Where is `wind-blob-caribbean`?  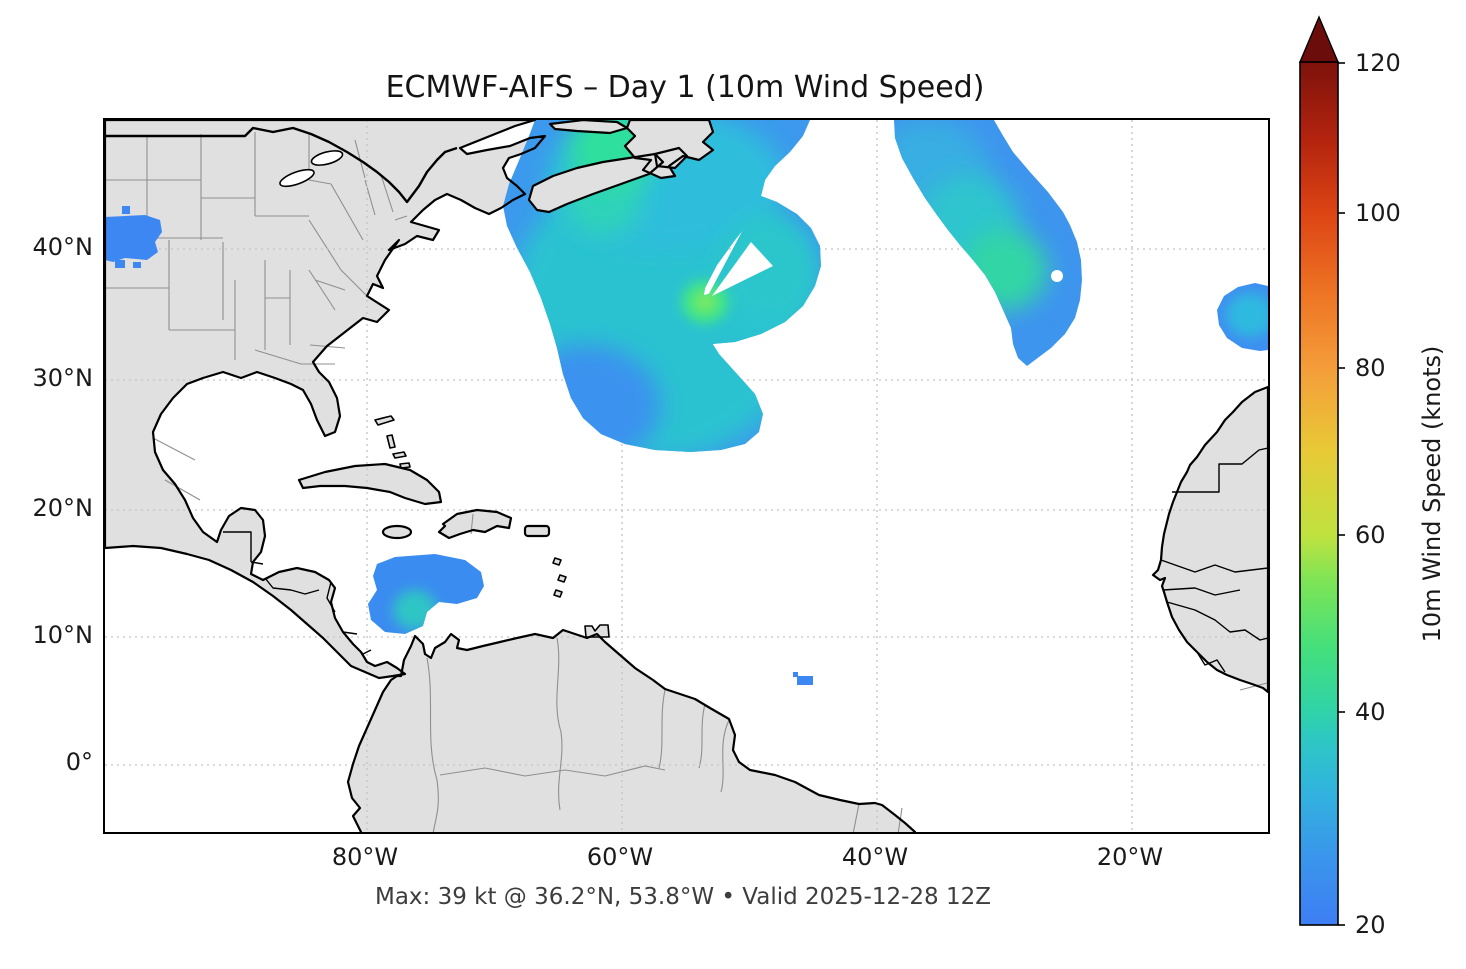
wind-blob-caribbean is located at coordinates (426, 594).